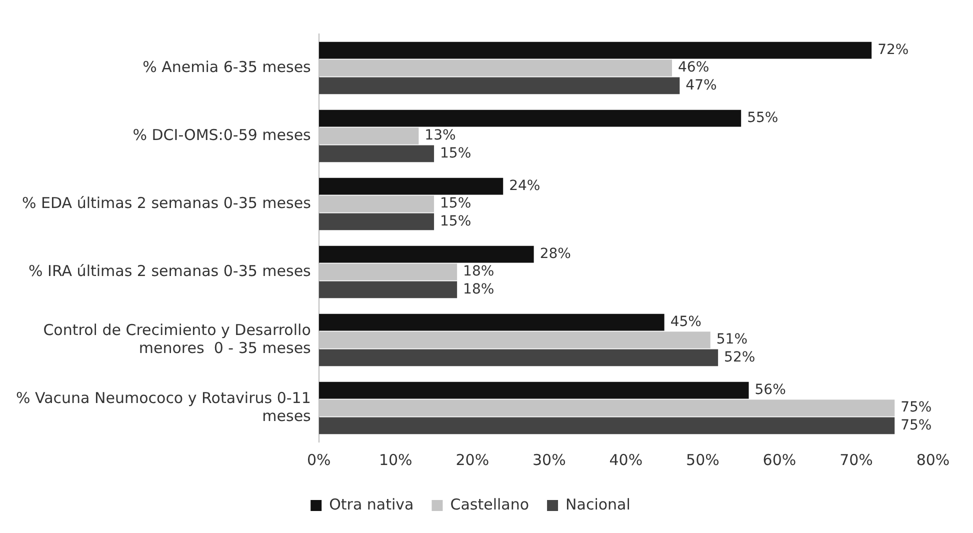 The height and width of the screenshot is (533, 973). Describe the element at coordinates (549, 459) in the screenshot. I see `x-tick-label: 30%` at that location.